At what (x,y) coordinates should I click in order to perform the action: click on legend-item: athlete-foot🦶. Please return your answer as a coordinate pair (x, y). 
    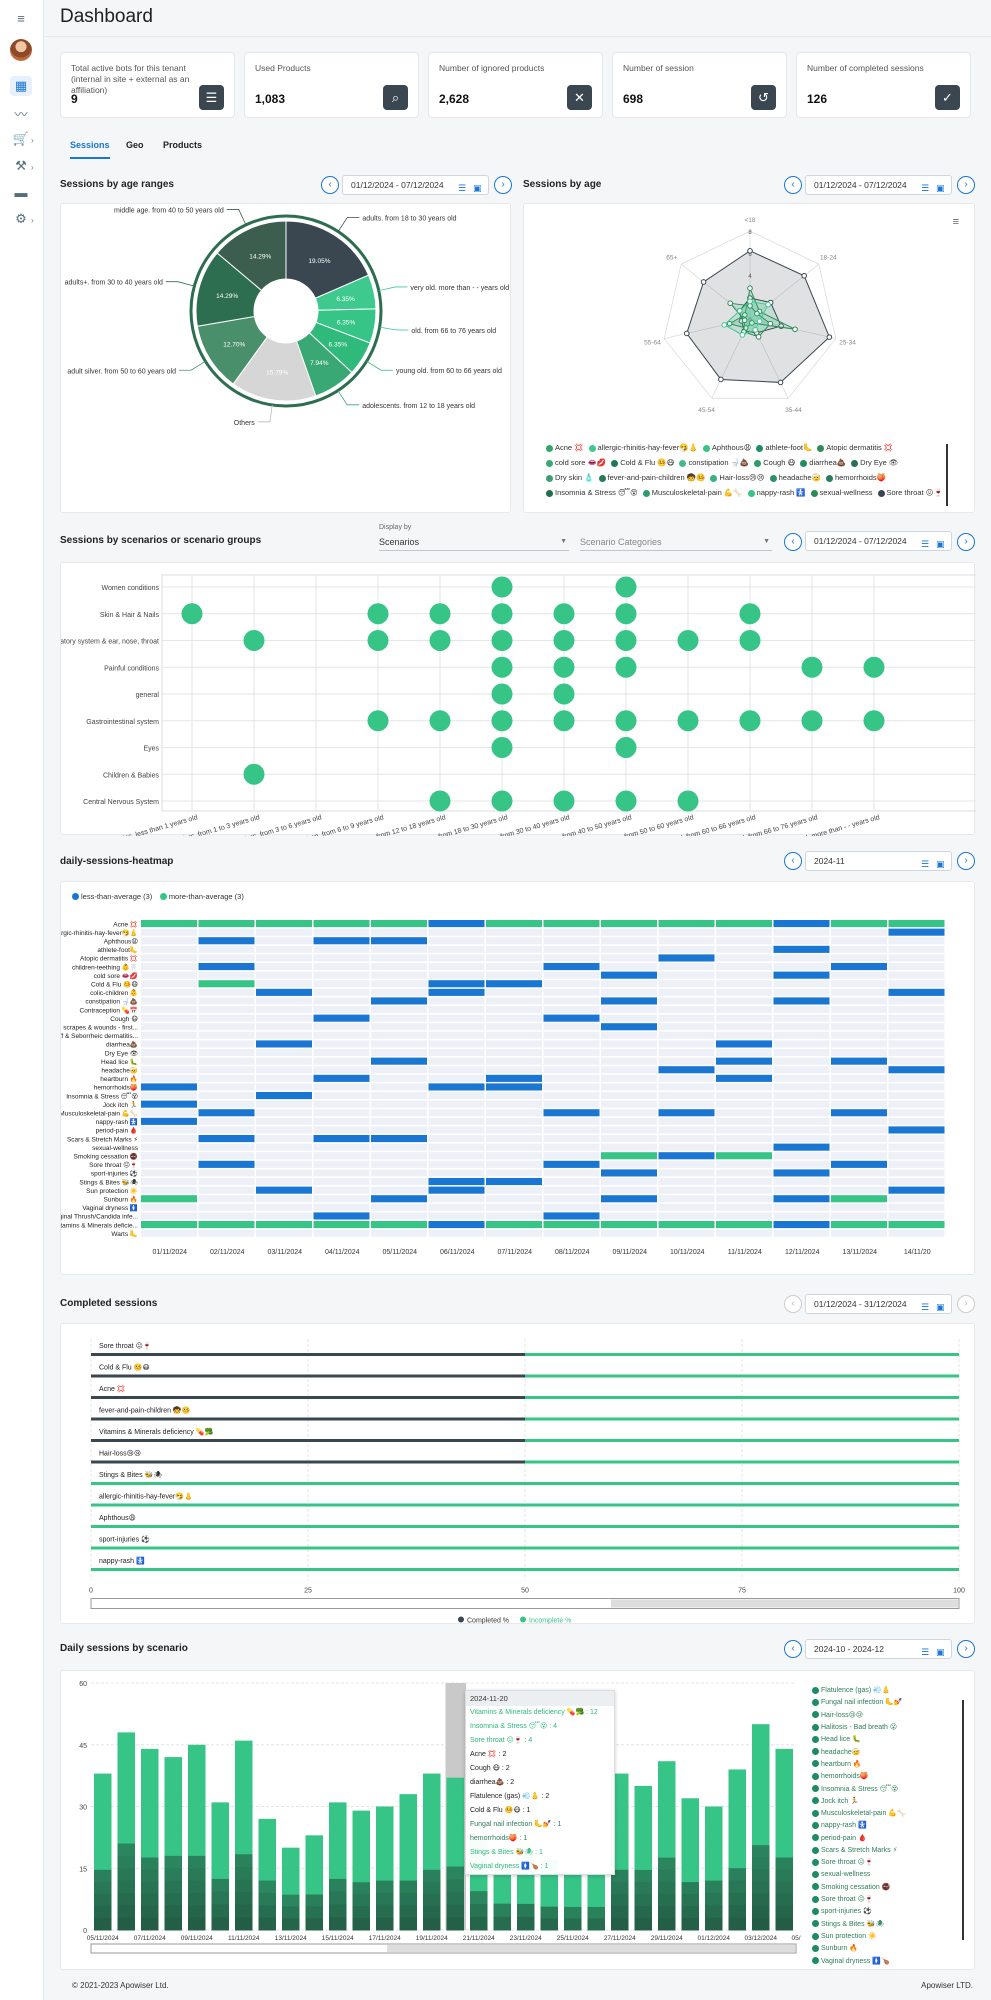
    Looking at the image, I should click on (784, 448).